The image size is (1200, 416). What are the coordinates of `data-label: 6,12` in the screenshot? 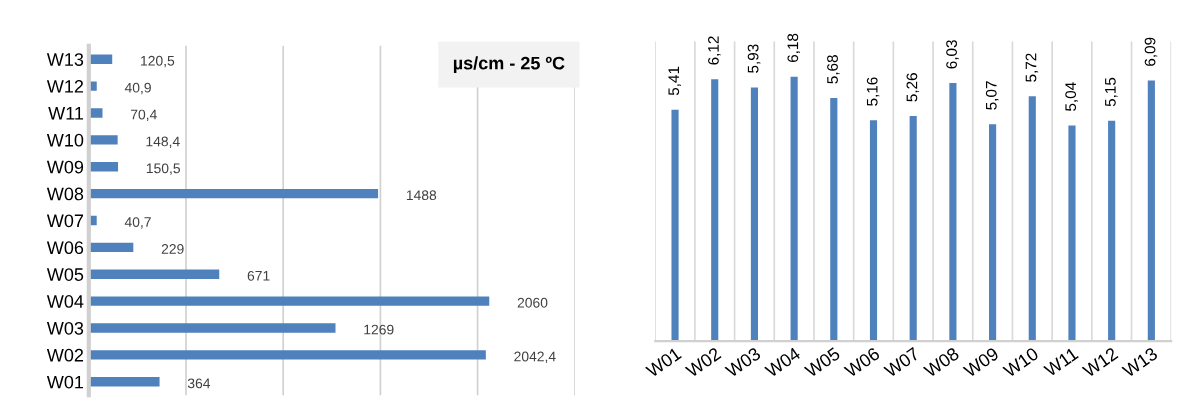 It's located at (714, 50).